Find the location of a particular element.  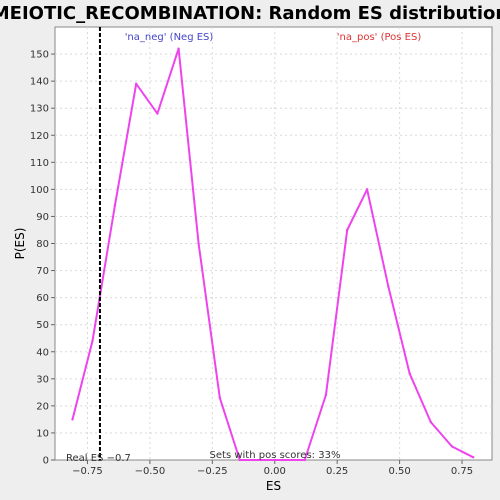

y-tick-label: 60 is located at coordinates (42, 298).